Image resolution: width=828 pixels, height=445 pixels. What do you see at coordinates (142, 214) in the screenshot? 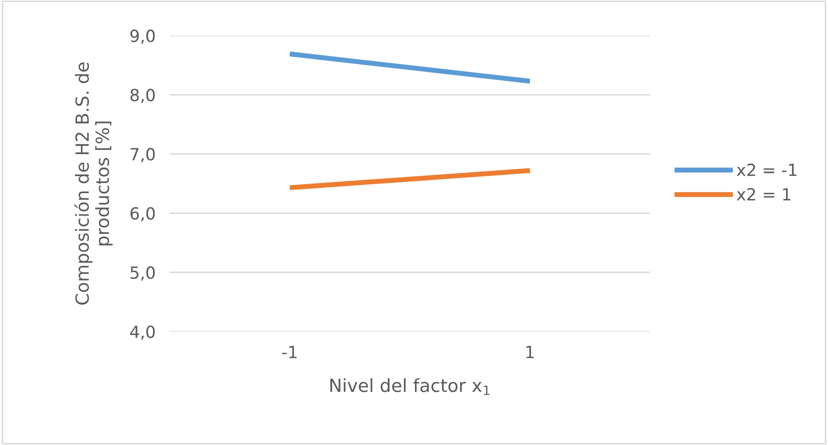
I see `y-tick-label: 6,0` at bounding box center [142, 214].